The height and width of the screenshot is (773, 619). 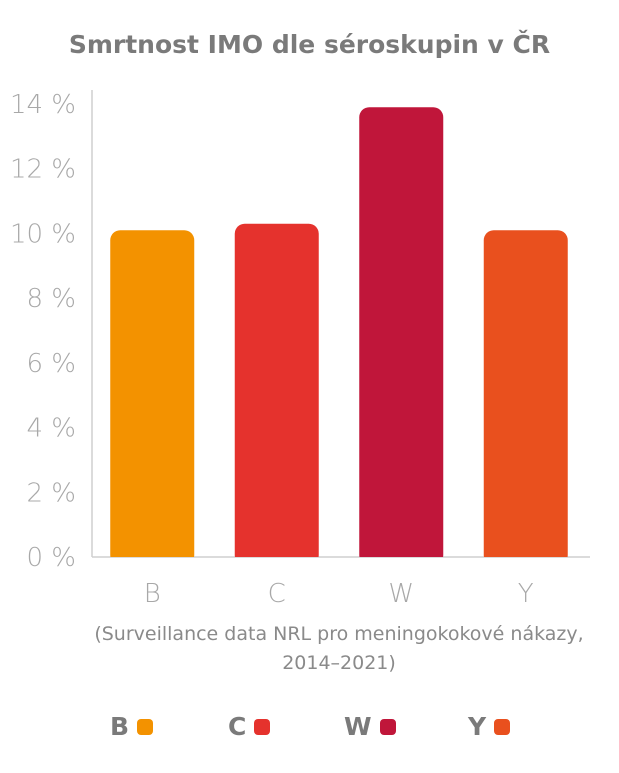 What do you see at coordinates (526, 594) in the screenshot?
I see `x-tick-label: Y` at bounding box center [526, 594].